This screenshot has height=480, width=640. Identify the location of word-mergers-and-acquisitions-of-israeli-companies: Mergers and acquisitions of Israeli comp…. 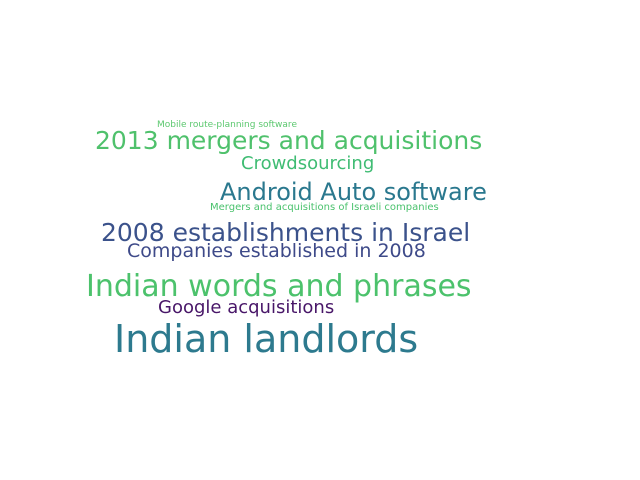
(324, 207).